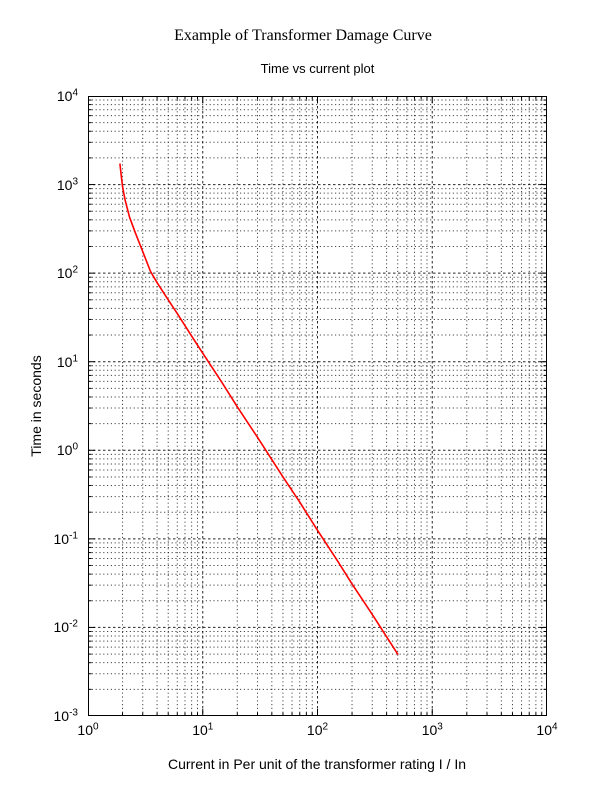  Describe the element at coordinates (547, 729) in the screenshot. I see `x-tick-label: 10⁴` at that location.